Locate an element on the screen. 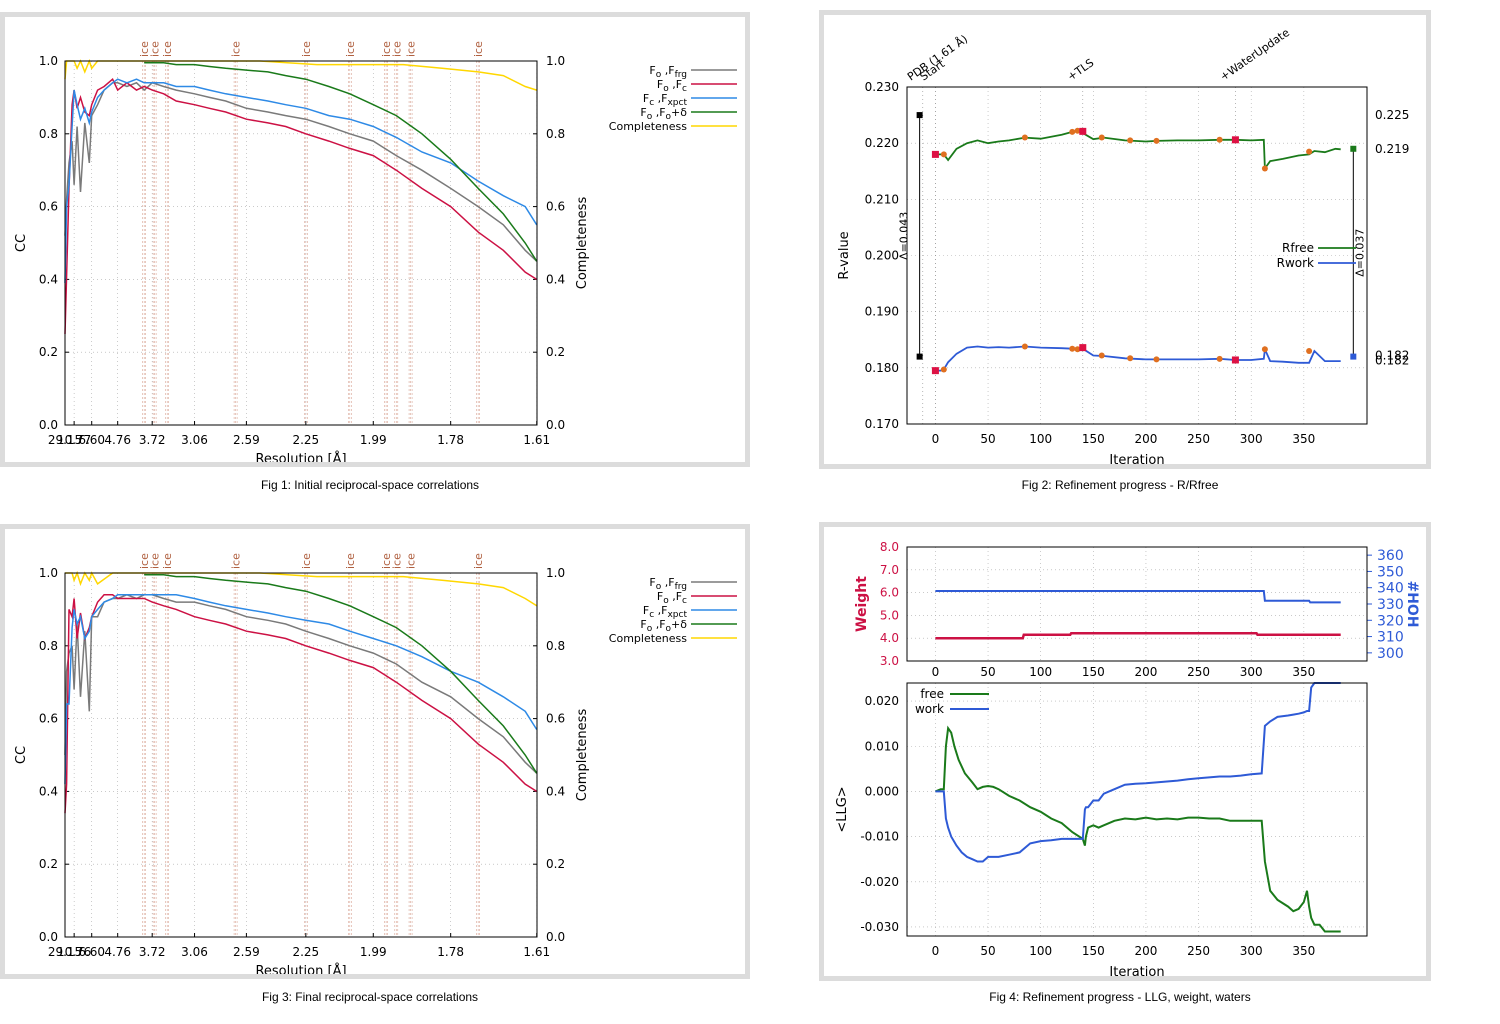 This screenshot has height=1024, width=1500. series-line-completeness is located at coordinates (301, 588).